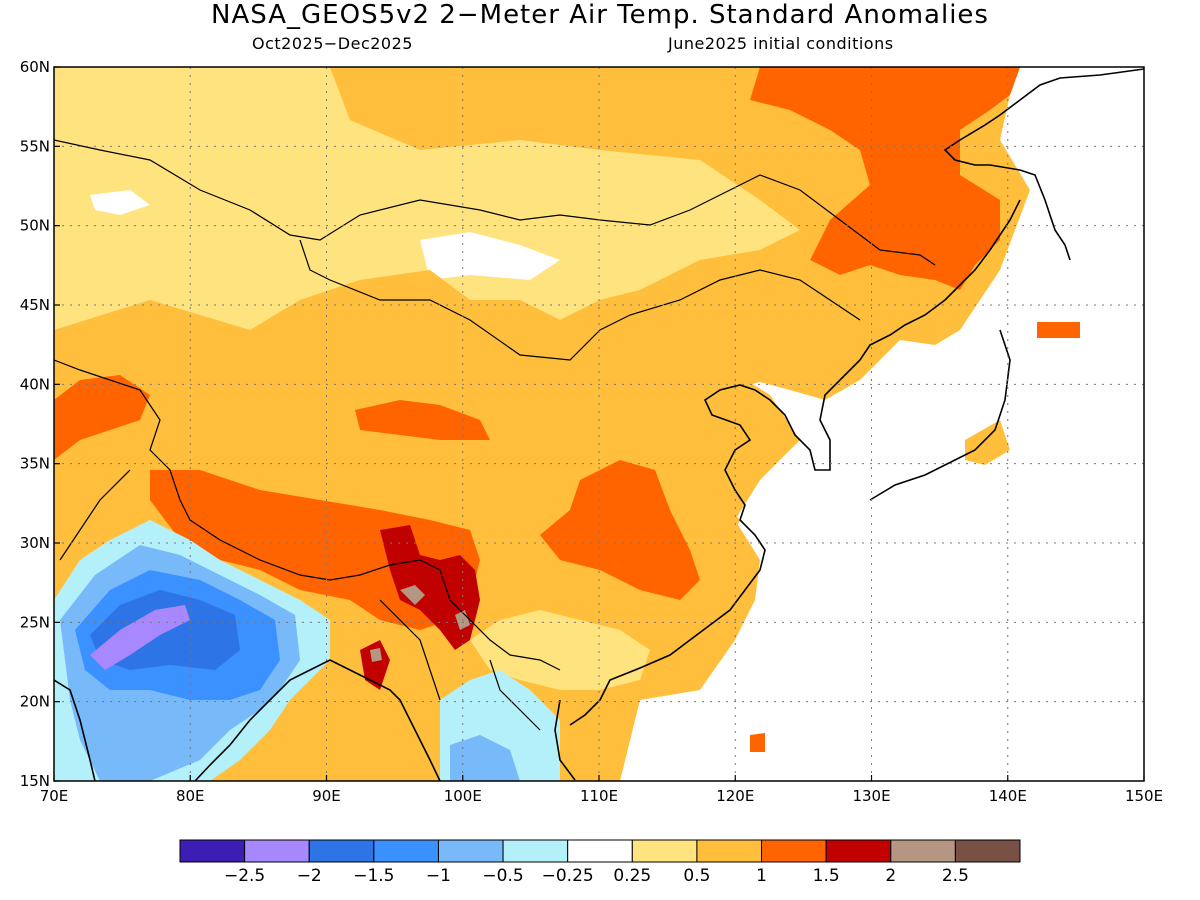  I want to click on lat-tick-label: 30N, so click(35, 543).